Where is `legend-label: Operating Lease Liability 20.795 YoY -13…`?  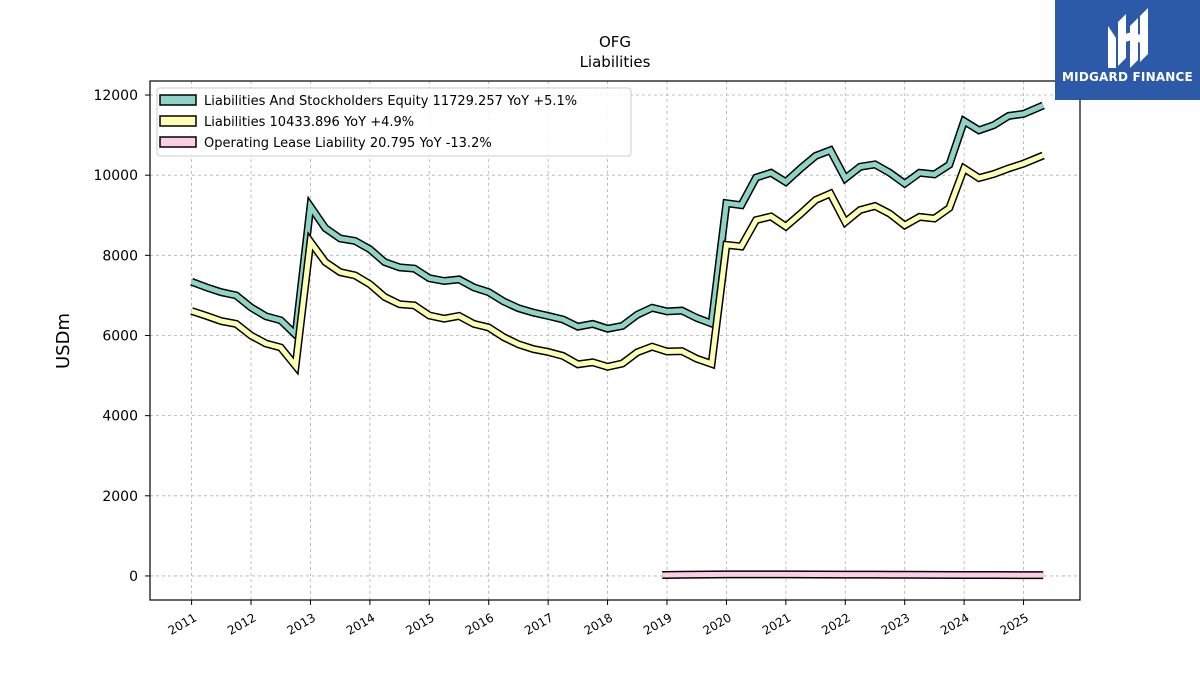
legend-label: Operating Lease Liability 20.795 YoY -13… is located at coordinates (348, 143).